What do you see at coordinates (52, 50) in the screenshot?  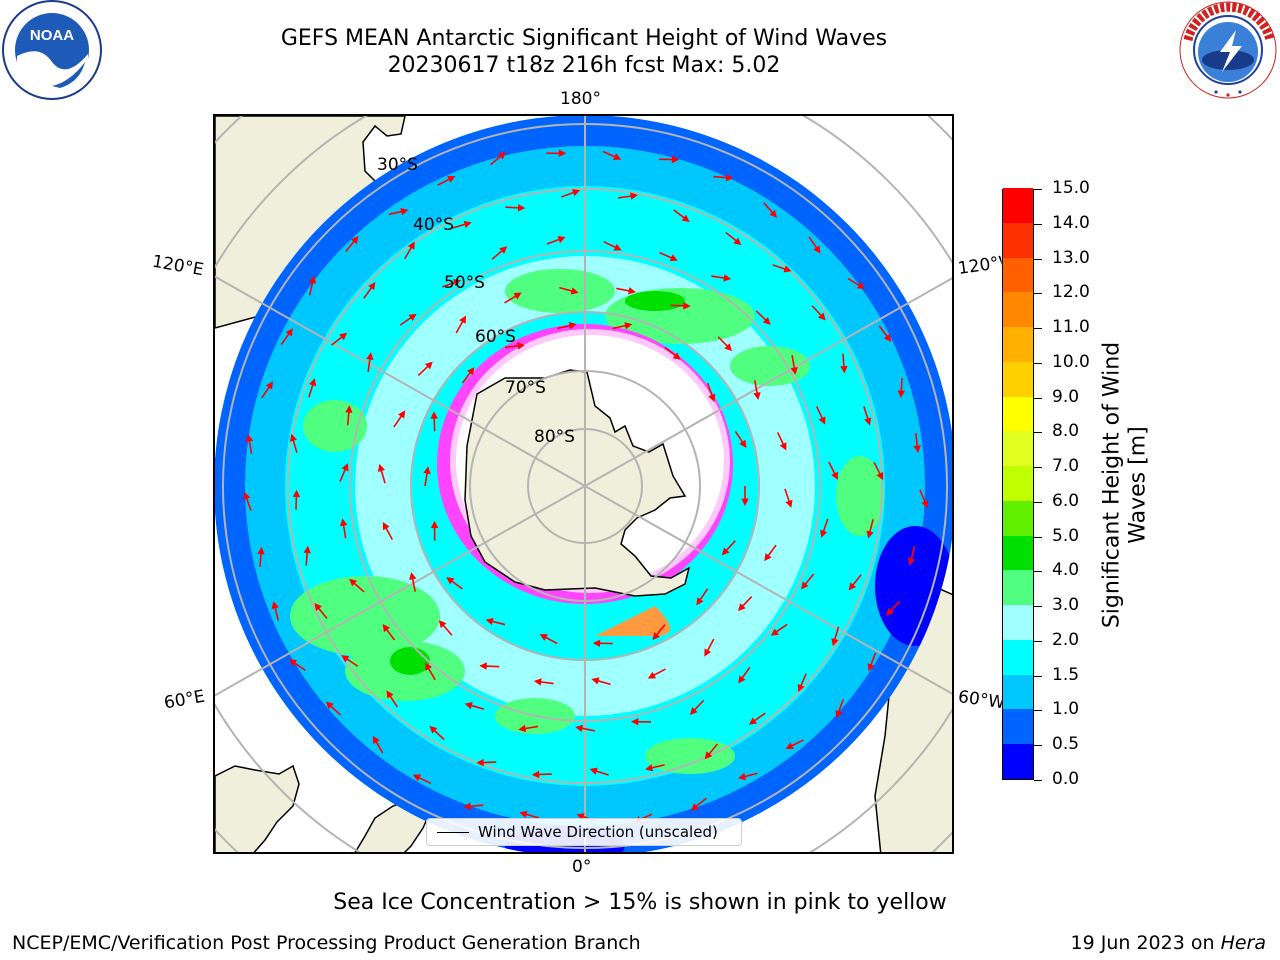 I see `noaa-logo: NOAA` at bounding box center [52, 50].